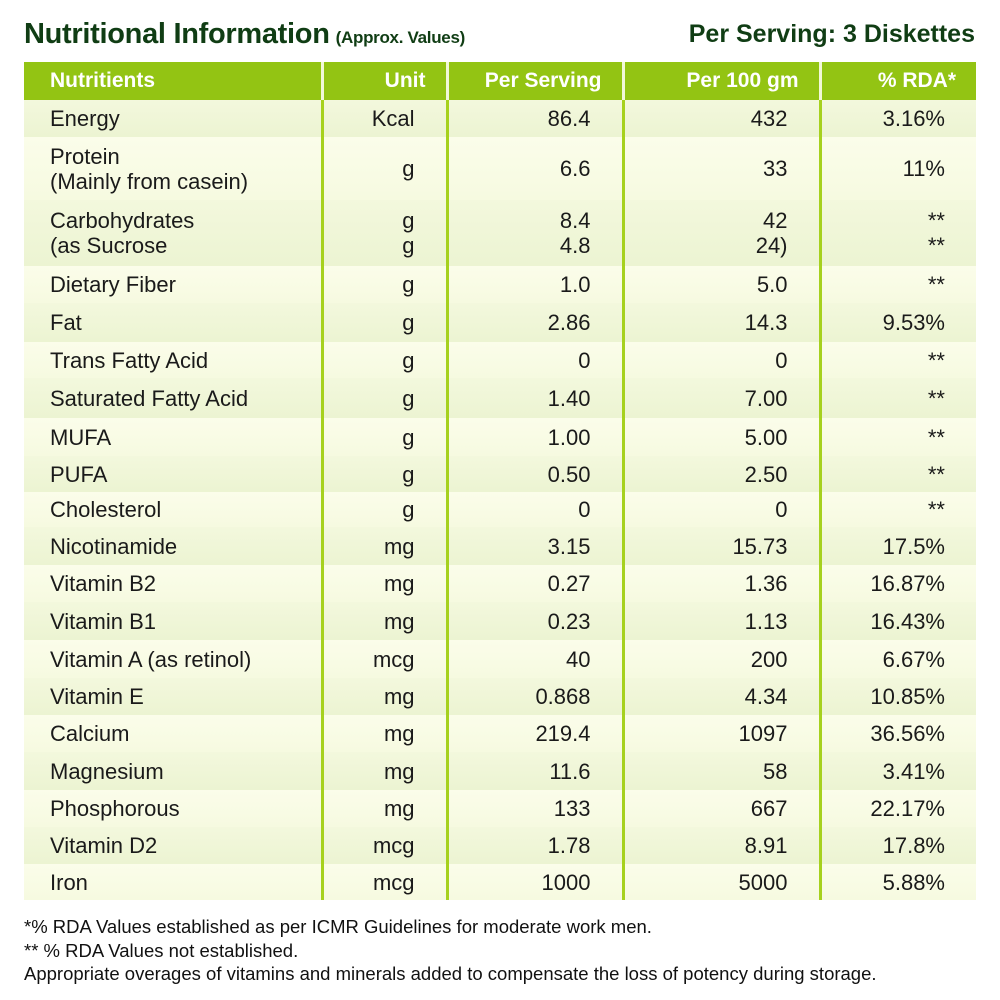  I want to click on table-row: Nicotinamide mg 3.15 15.73 17.5%, so click(500, 546).